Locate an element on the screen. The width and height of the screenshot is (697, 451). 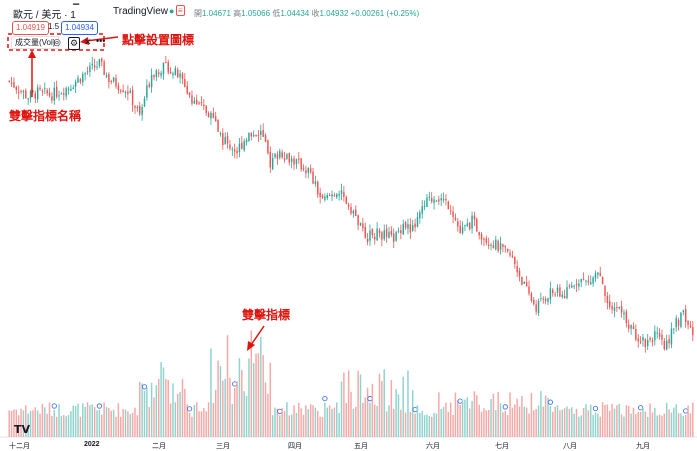
replay-icon: ≡ is located at coordinates (180, 10).